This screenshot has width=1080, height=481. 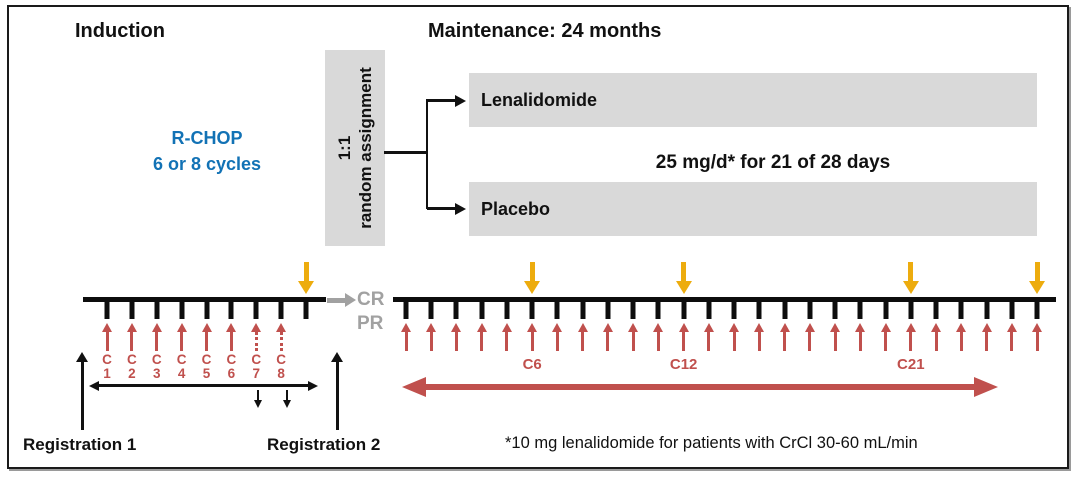 What do you see at coordinates (231, 373) in the screenshot?
I see `cycle-number-label: 6` at bounding box center [231, 373].